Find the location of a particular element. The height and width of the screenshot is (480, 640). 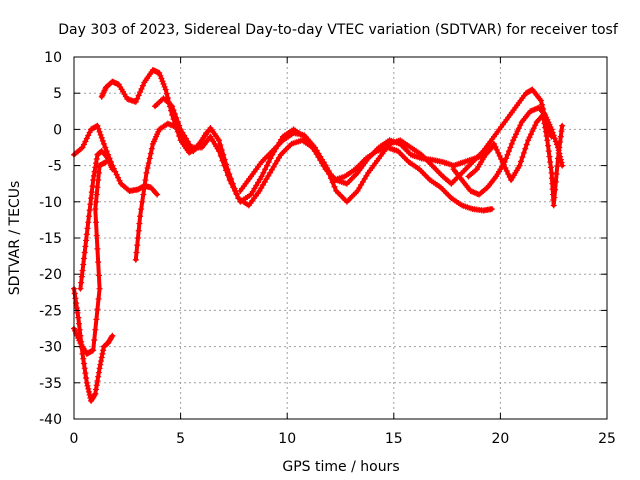

series-track-a is located at coordinates (116, 160).